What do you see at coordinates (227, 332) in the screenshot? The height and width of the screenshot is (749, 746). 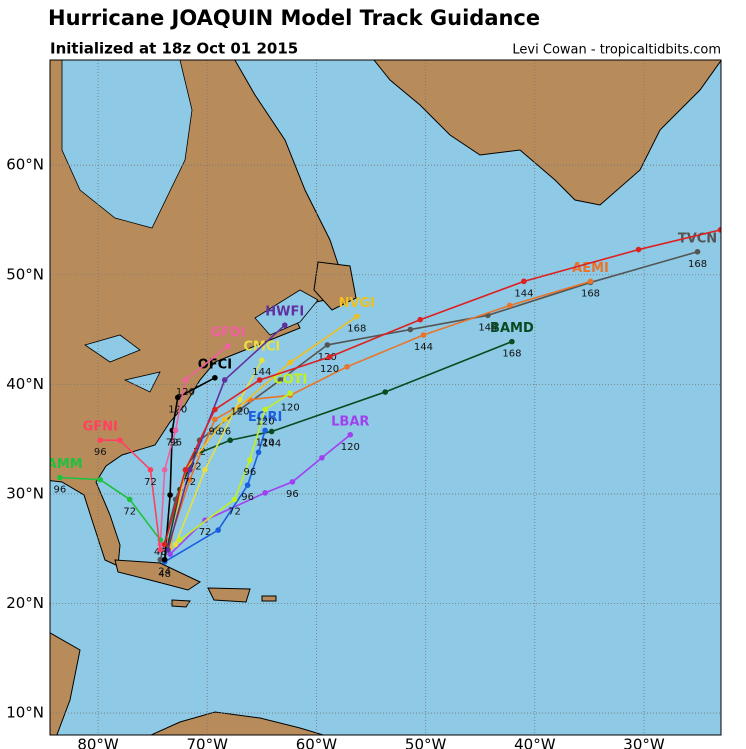 I see `model-label: GFDI` at bounding box center [227, 332].